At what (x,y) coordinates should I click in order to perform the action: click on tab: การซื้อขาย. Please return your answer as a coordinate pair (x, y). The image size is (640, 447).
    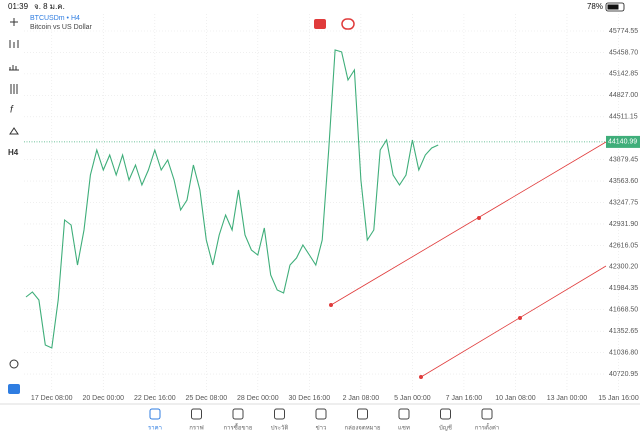
    Looking at the image, I should click on (238, 420).